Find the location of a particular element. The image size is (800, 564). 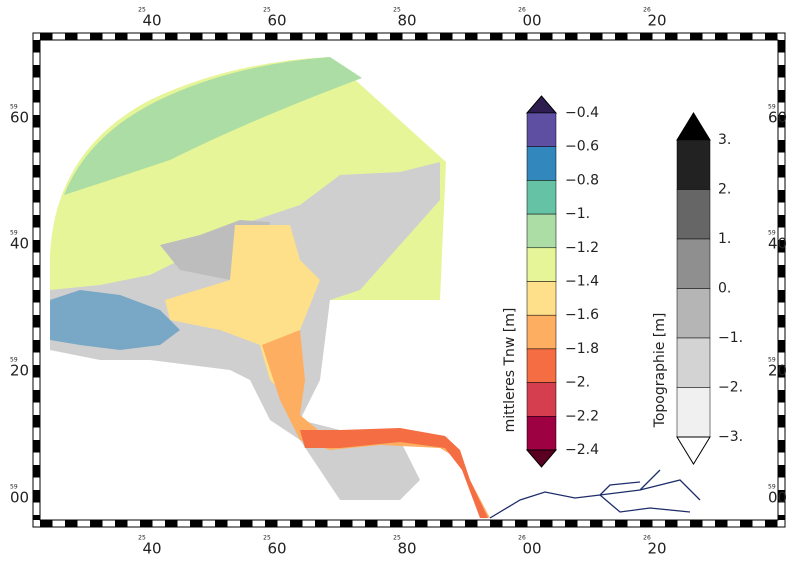

lon-label-min: 40 is located at coordinates (151, 549).